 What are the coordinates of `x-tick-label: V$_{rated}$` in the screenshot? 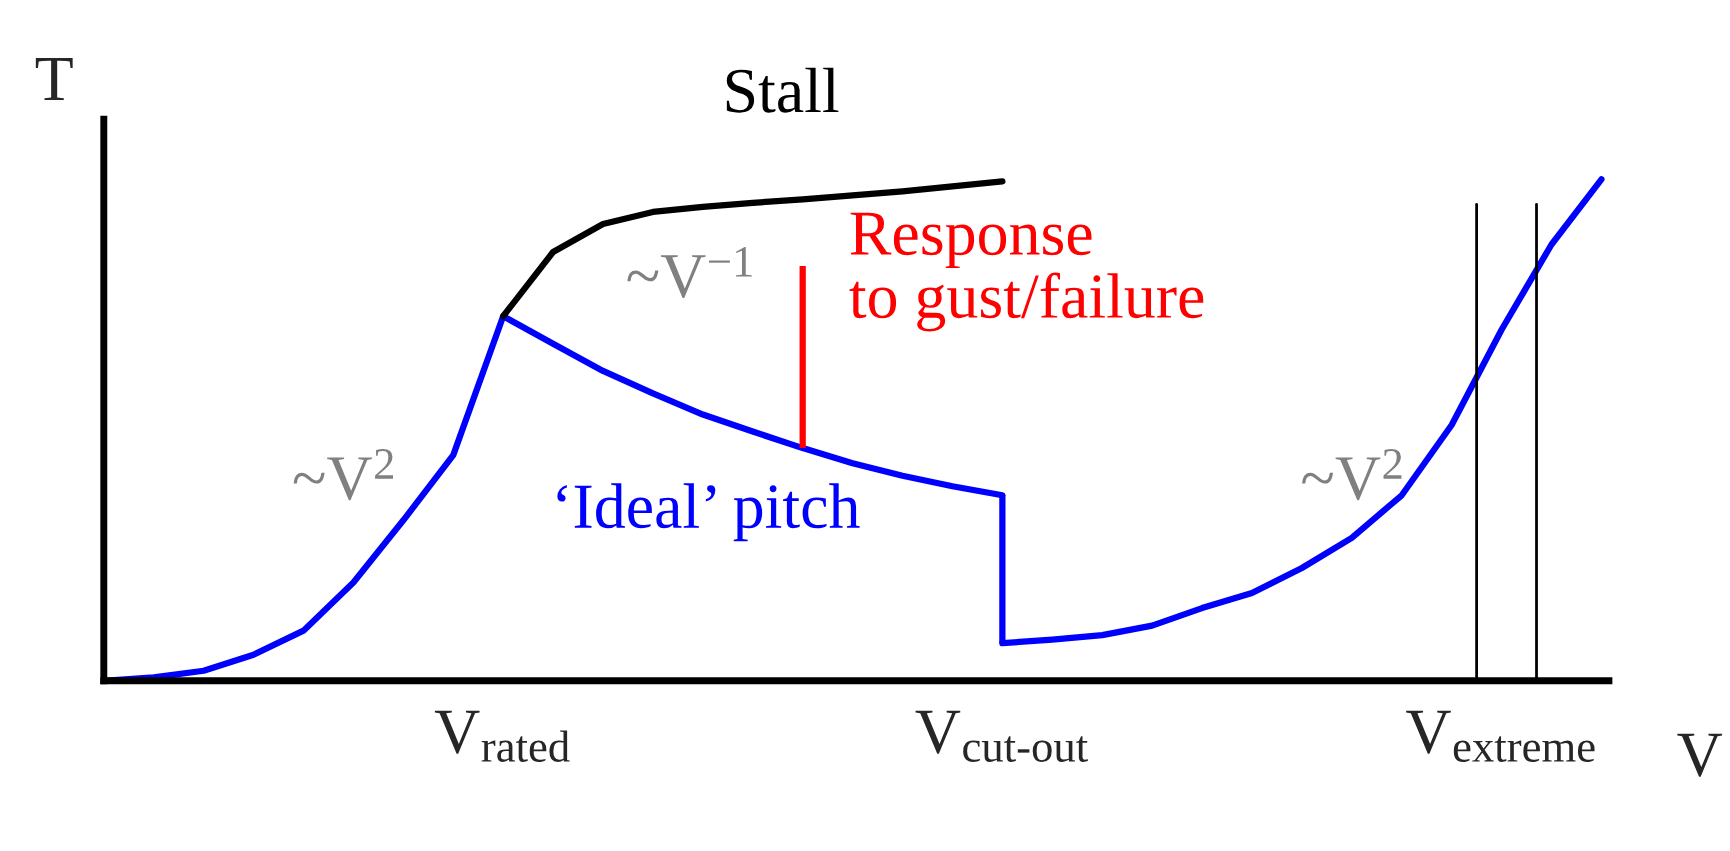 It's located at (502, 736).